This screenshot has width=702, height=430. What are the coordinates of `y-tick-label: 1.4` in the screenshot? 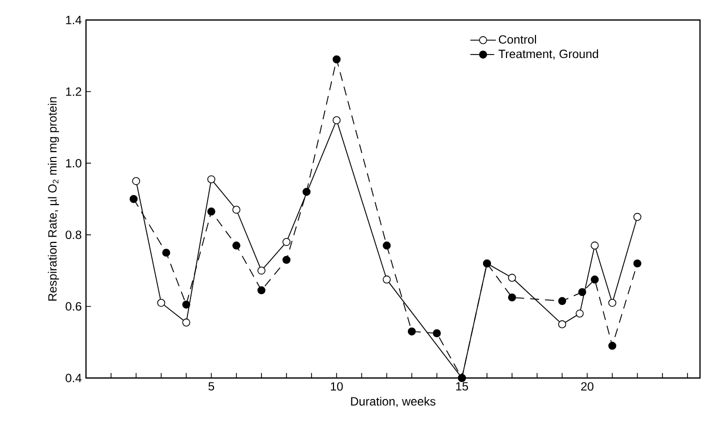 It's located at (74, 20).